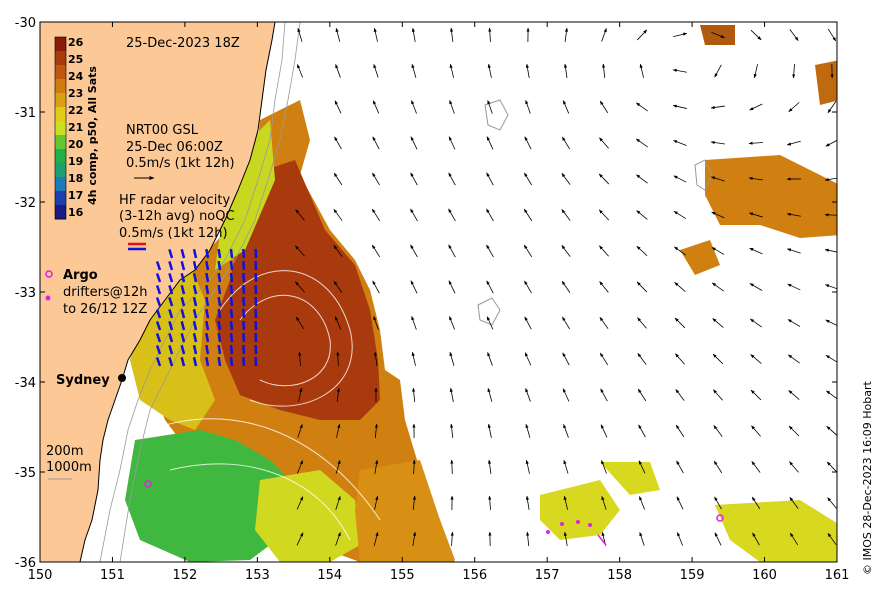 This screenshot has height=600, width=880. Describe the element at coordinates (48, 298) in the screenshot. I see `drifter-legend-symbol` at that location.